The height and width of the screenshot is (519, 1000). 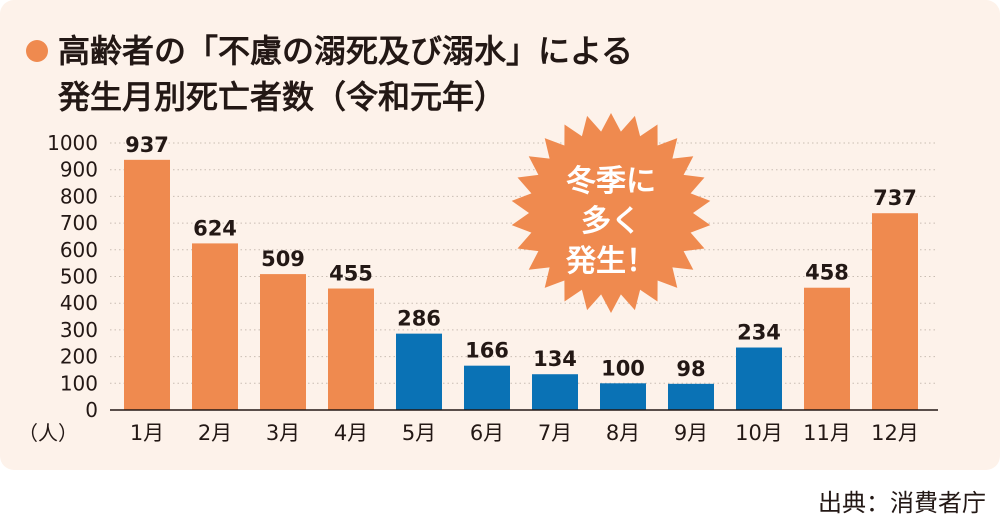 I want to click on category-label: 1月, so click(x=147, y=433).